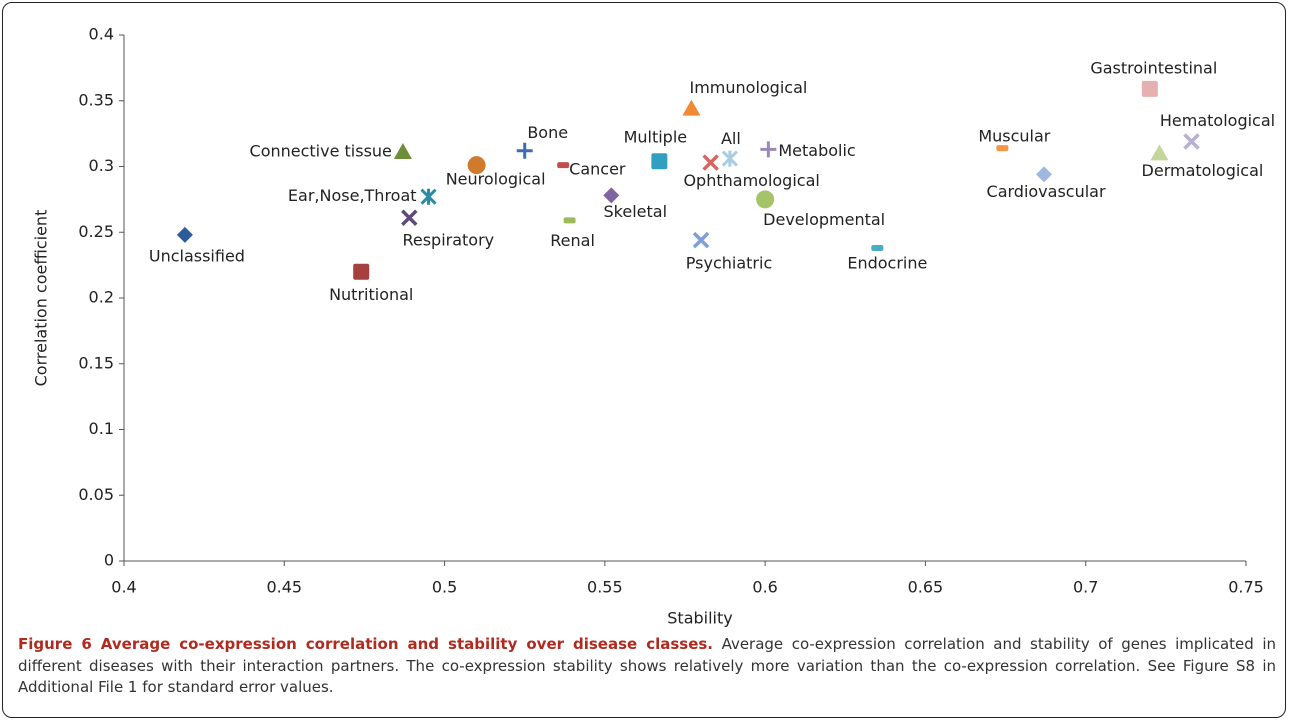  I want to click on x-tick-label: 0.45, so click(284, 587).